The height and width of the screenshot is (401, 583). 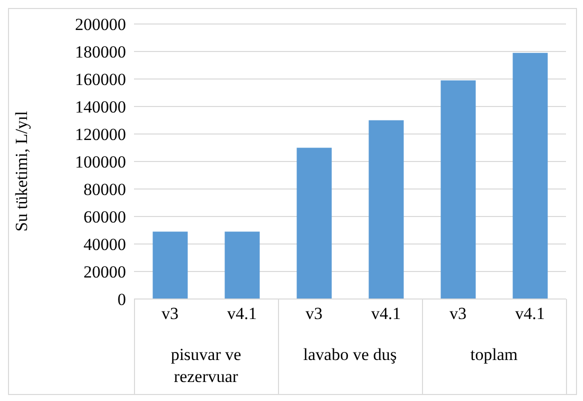 What do you see at coordinates (350, 355) in the screenshot?
I see `text: lavabo ve duş` at bounding box center [350, 355].